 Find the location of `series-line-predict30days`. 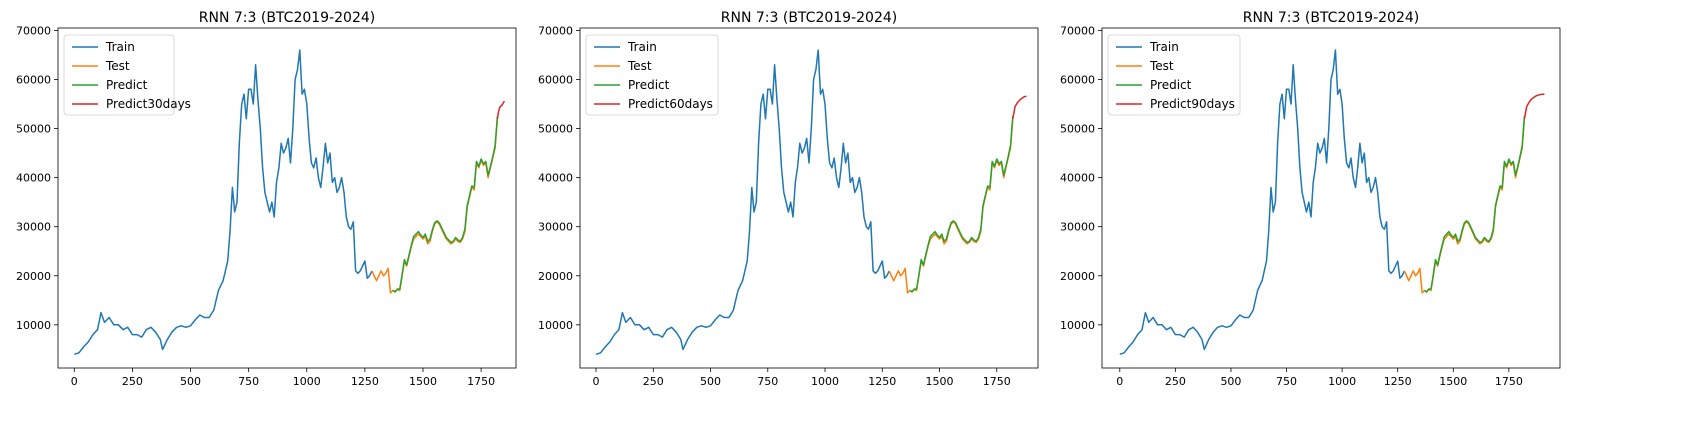

series-line-predict30days is located at coordinates (501, 109).